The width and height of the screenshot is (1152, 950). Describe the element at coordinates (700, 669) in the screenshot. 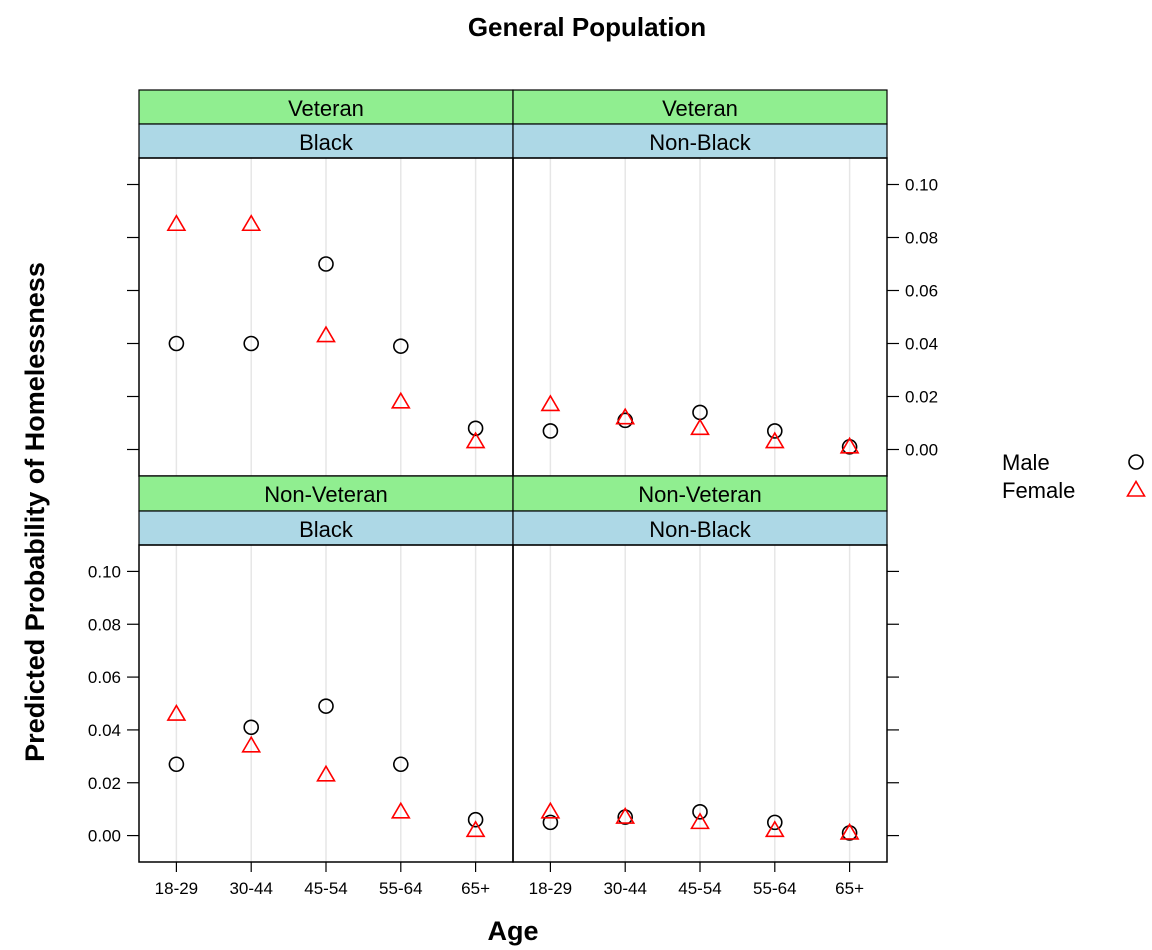

I see `panel-4: Non-Veteran Non-Black` at that location.